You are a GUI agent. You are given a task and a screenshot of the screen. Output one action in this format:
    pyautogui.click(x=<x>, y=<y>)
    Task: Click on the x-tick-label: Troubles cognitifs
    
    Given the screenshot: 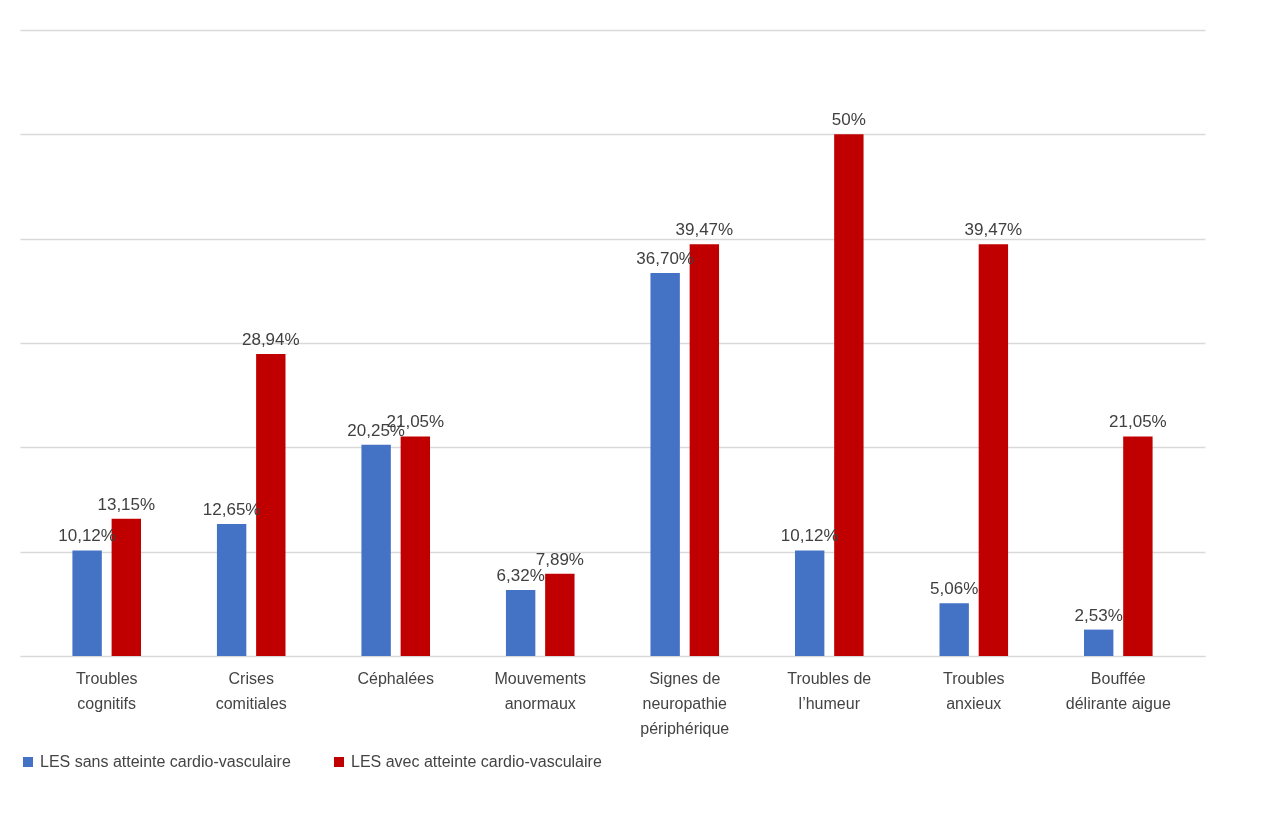 What is the action you would take?
    pyautogui.click(x=106, y=690)
    